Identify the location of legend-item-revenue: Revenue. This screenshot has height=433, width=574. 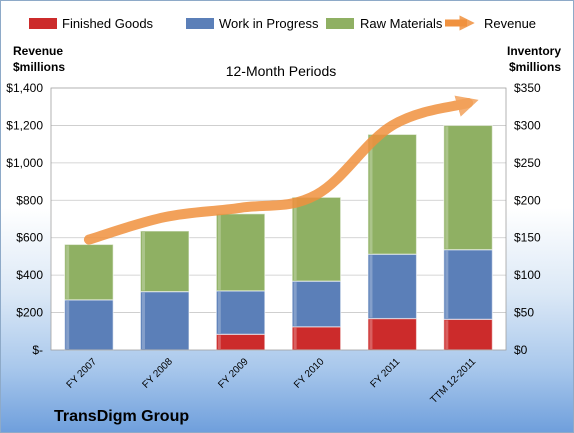
(490, 23).